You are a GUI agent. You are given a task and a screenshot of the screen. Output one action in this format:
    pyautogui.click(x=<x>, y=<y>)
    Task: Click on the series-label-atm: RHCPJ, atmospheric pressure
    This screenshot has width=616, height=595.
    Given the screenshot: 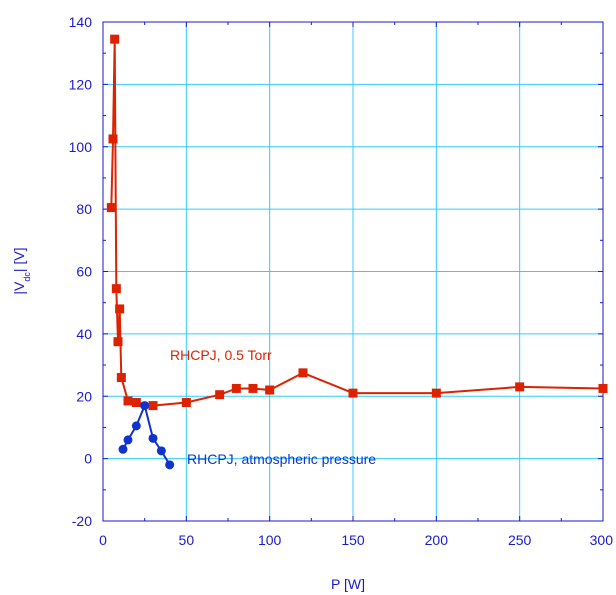 What is the action you would take?
    pyautogui.click(x=281, y=459)
    